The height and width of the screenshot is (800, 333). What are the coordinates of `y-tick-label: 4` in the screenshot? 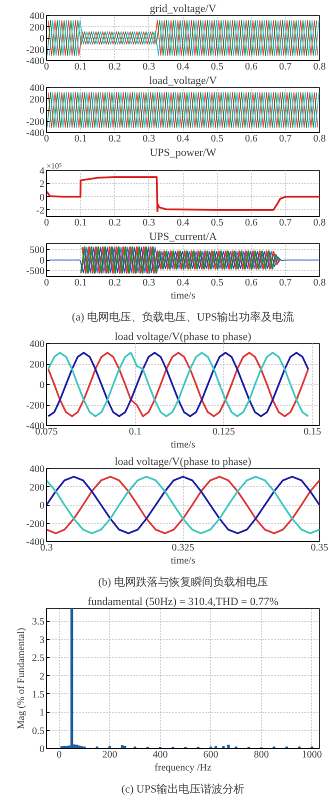 It's located at (42, 171).